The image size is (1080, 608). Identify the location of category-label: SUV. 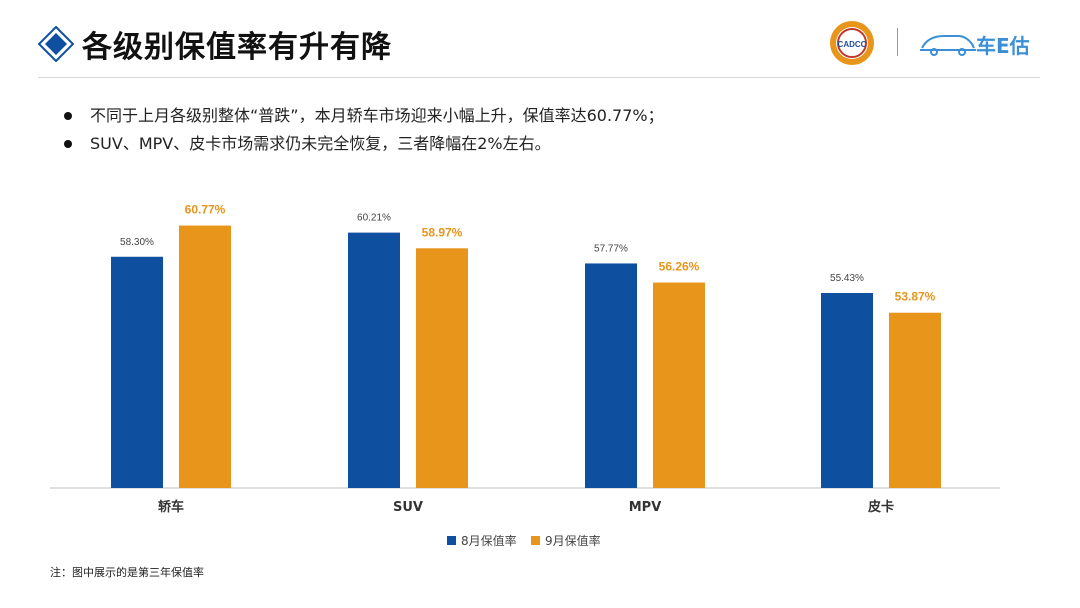
(408, 507).